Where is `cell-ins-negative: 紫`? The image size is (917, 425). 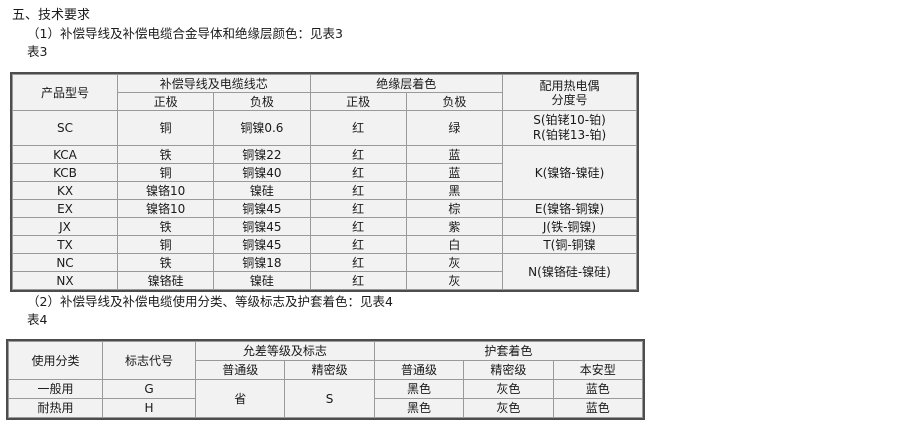
cell-ins-negative: 紫 is located at coordinates (454, 226).